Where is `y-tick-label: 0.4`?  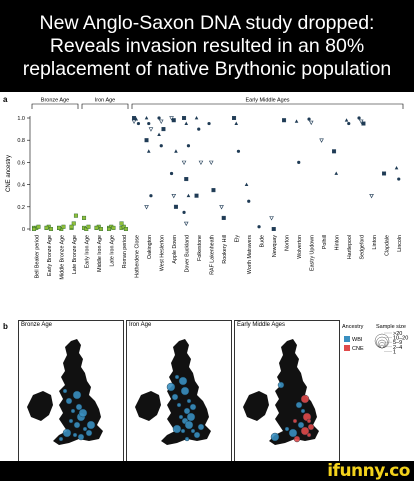
y-tick-label: 0.4 is located at coordinates (21, 186).